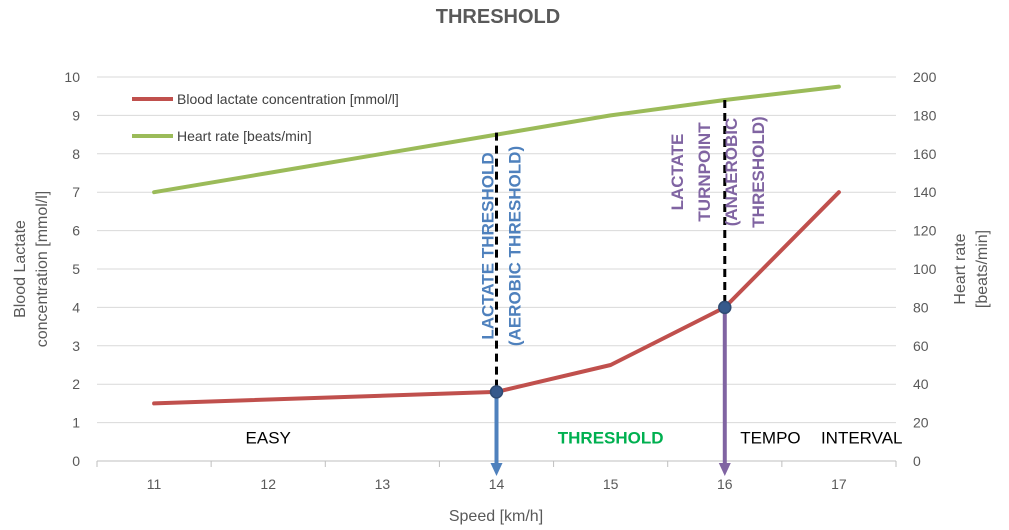 The width and height of the screenshot is (1009, 530). I want to click on lactate-threshold-label-line-2: (AEROBIC THRESHOLD), so click(515, 246).